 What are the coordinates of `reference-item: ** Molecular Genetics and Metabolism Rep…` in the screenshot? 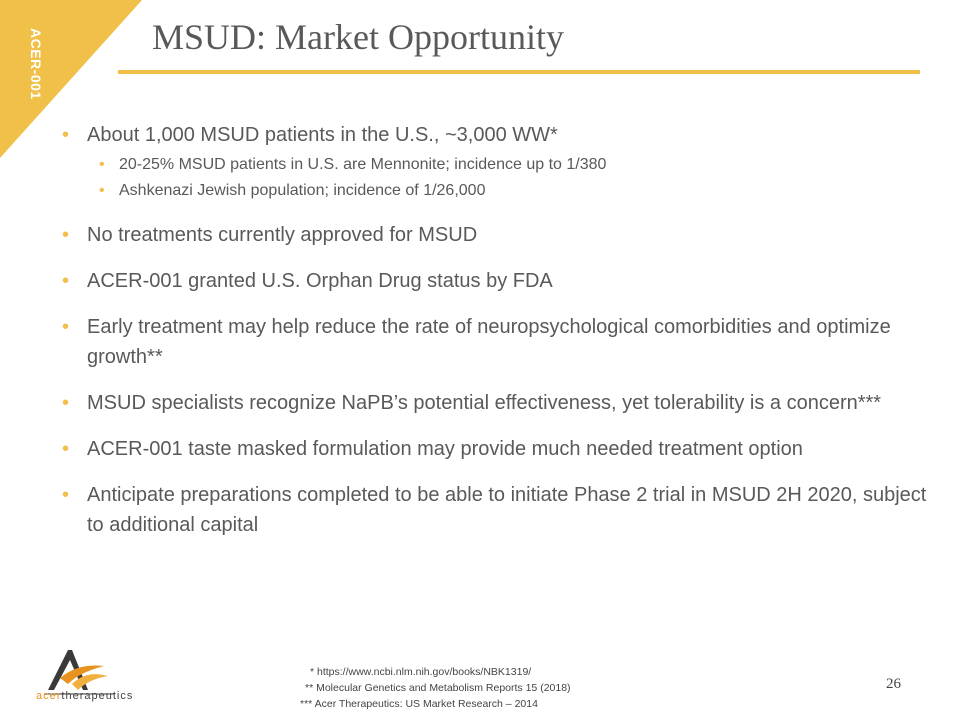 It's located at (438, 688).